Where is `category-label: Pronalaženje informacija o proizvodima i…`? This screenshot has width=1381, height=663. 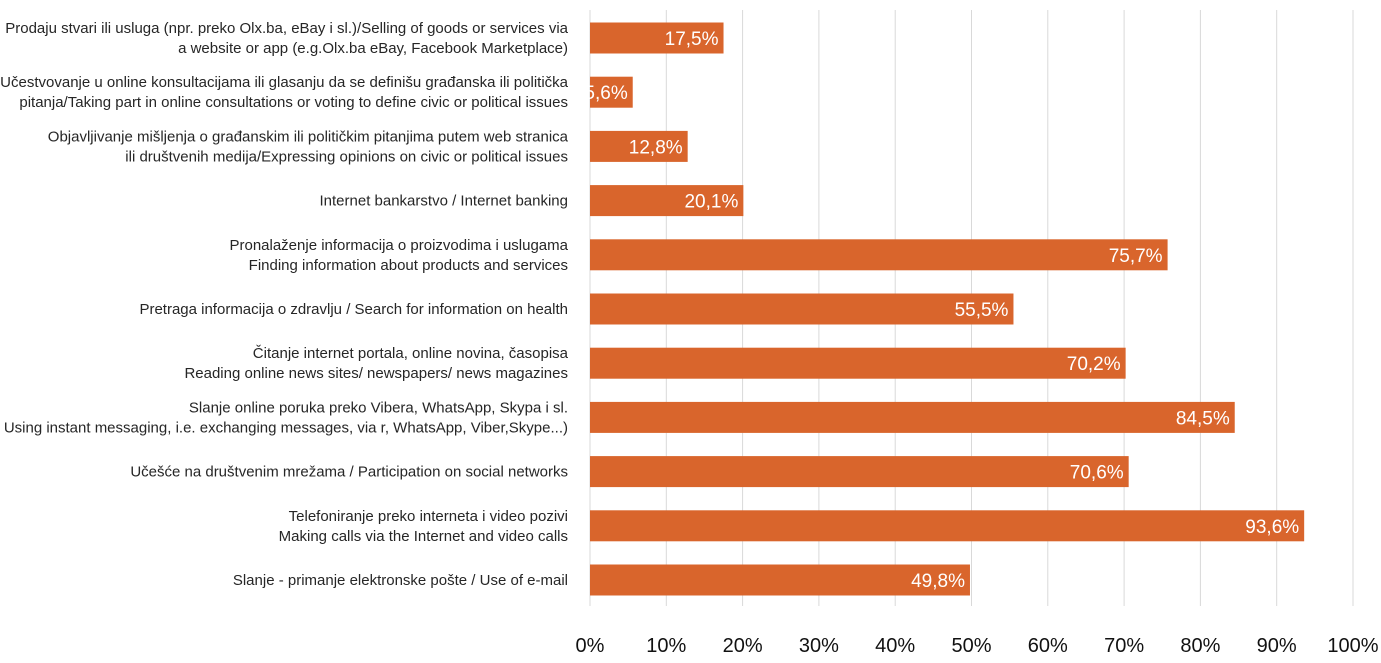
category-label: Pronalaženje informacija o proizvodima i… is located at coordinates (398, 255).